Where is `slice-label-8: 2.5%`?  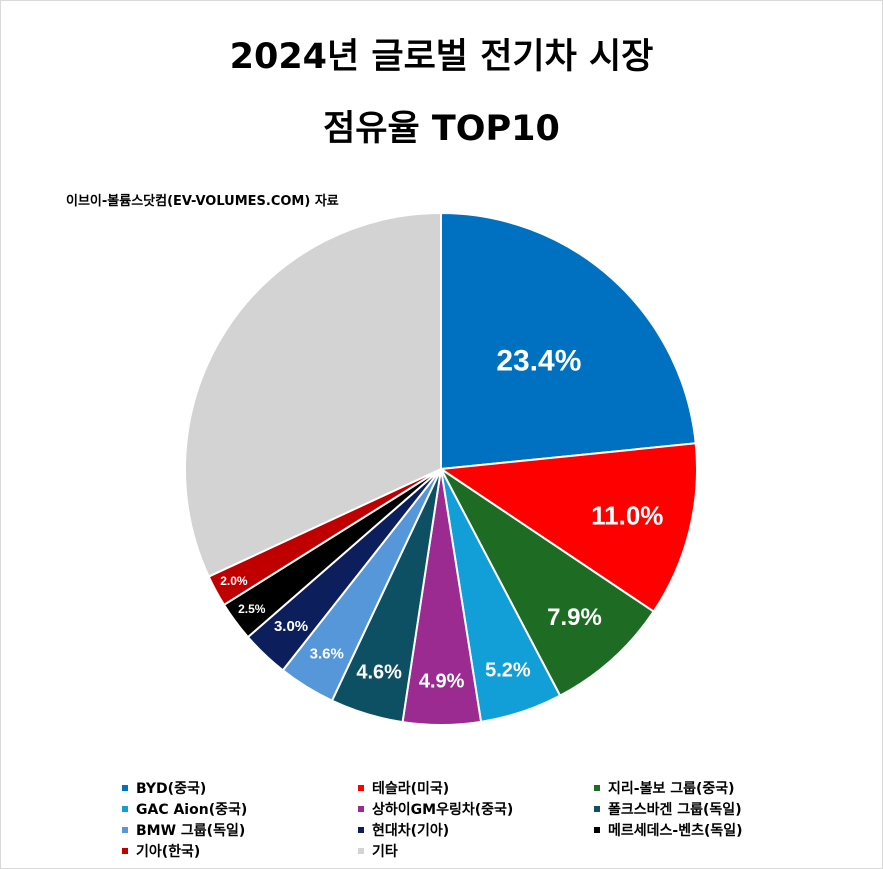 slice-label-8: 2.5% is located at coordinates (252, 609).